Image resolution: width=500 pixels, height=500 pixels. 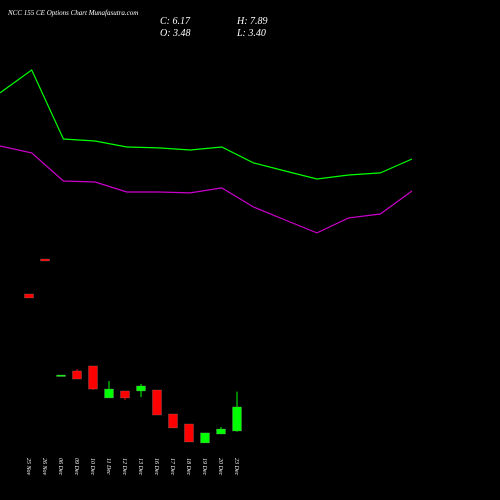 What do you see at coordinates (72, 13) in the screenshot?
I see `chart-title: NCC 155 CE Options Chart Munafasutra.com` at bounding box center [72, 13].